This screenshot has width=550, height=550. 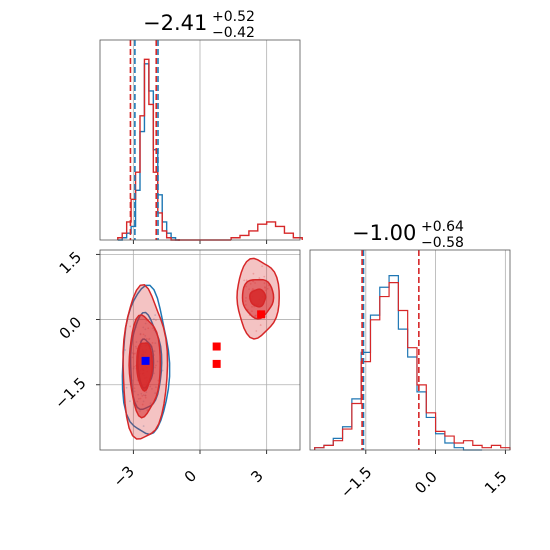 What do you see at coordinates (398, 363) in the screenshot?
I see `histogram-series-a` at bounding box center [398, 363].